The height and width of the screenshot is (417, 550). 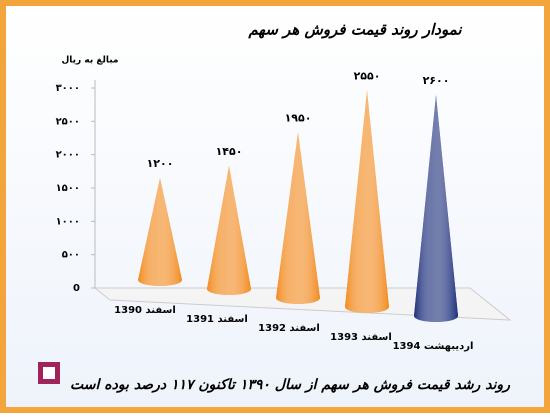 What do you see at coordinates (289, 328) in the screenshot?
I see `x-tick-label: اسفند 1392` at bounding box center [289, 328].